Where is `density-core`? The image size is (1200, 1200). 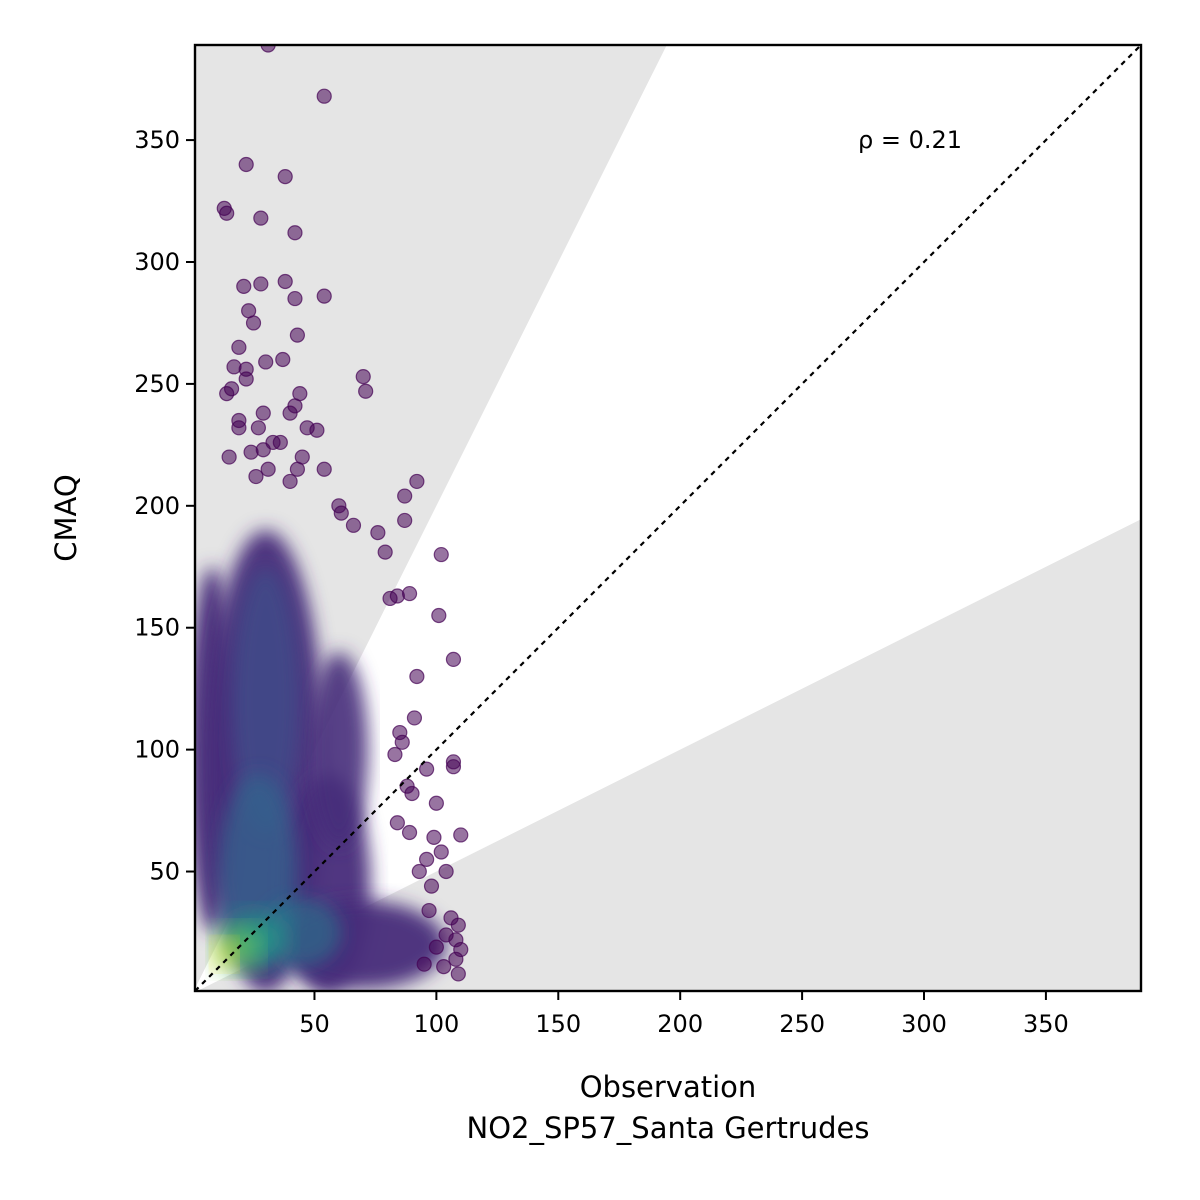 density-core is located at coordinates (224, 954).